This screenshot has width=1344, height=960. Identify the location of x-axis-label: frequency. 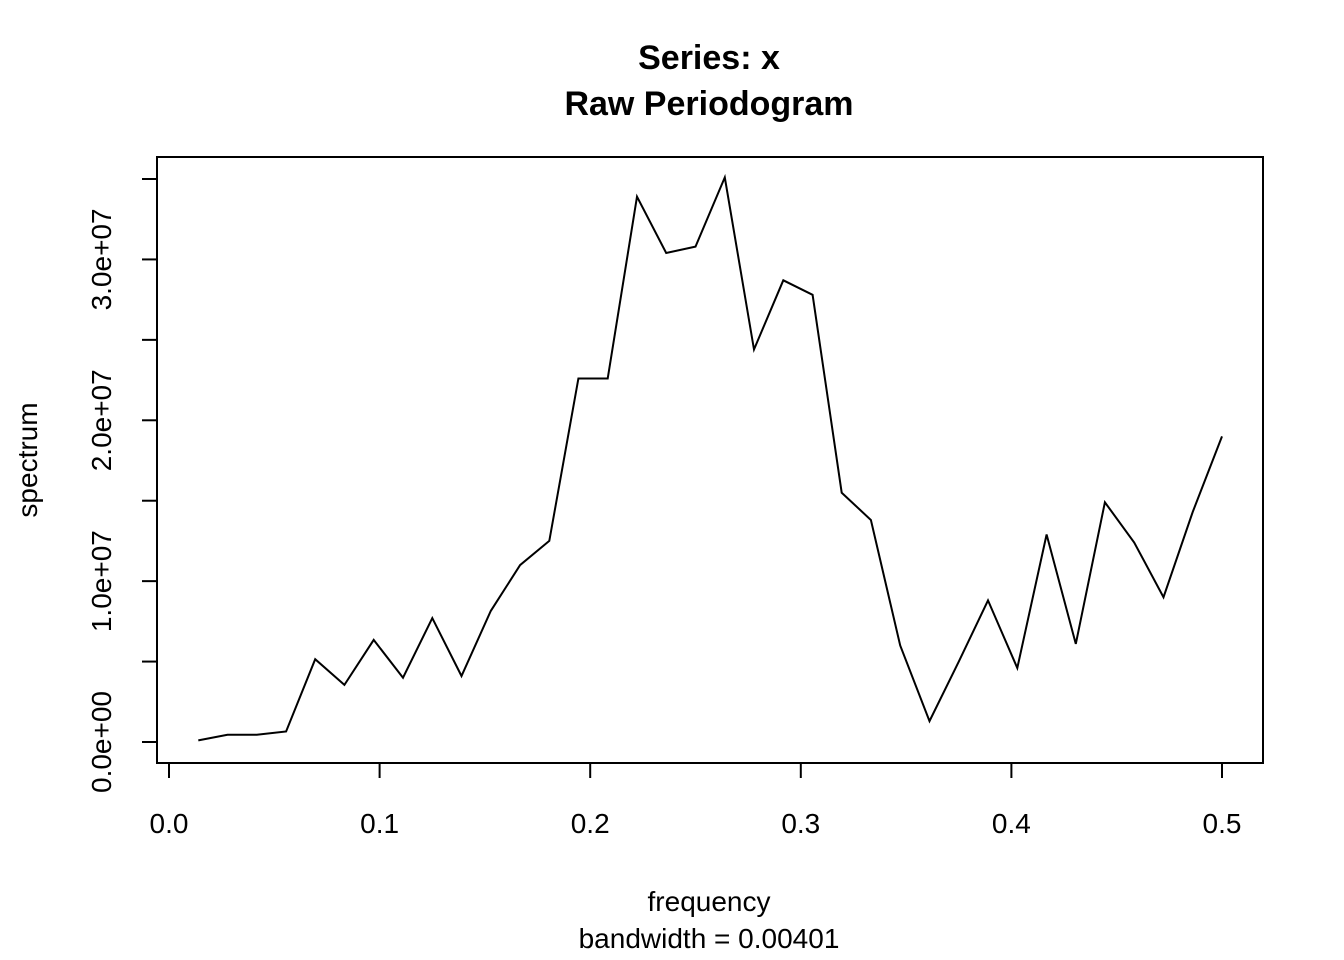
(709, 901).